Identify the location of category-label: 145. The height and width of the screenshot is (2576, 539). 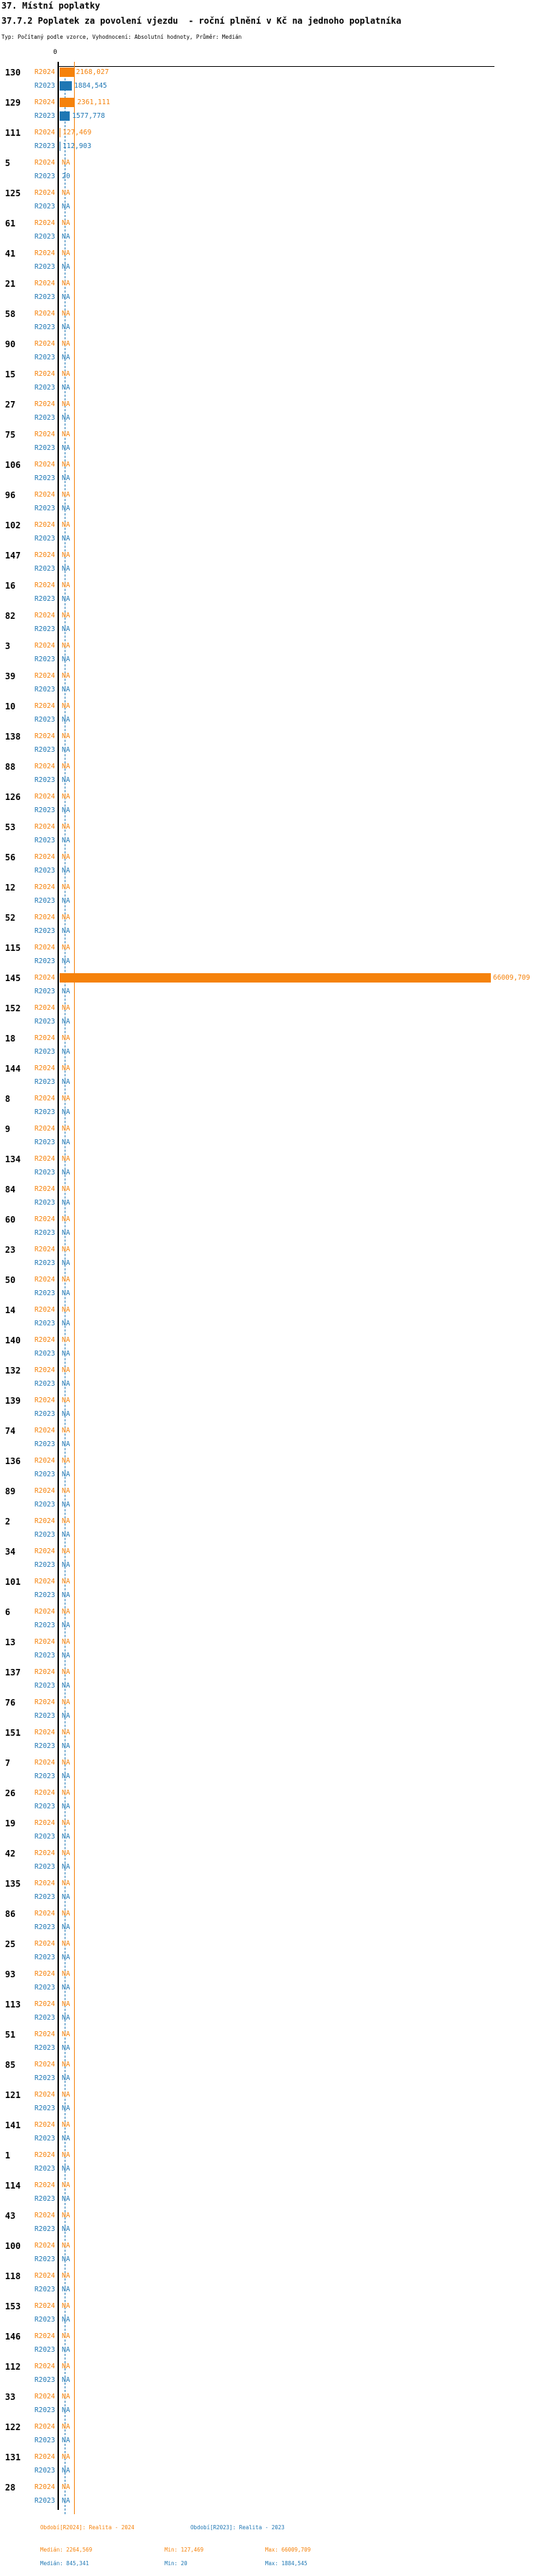
(13, 978).